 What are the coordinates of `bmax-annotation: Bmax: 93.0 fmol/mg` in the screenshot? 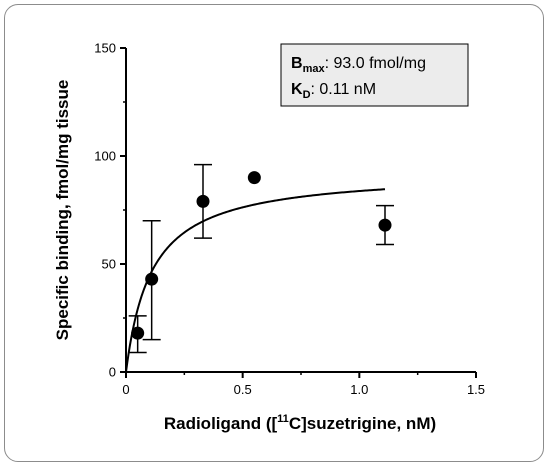 It's located at (358, 65).